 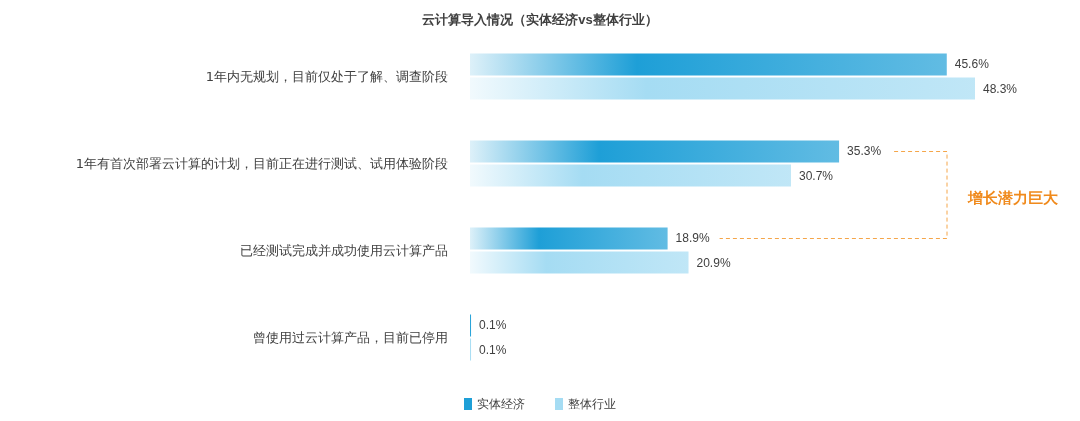 What do you see at coordinates (692, 238) in the screenshot?
I see `data-label: 18.9%` at bounding box center [692, 238].